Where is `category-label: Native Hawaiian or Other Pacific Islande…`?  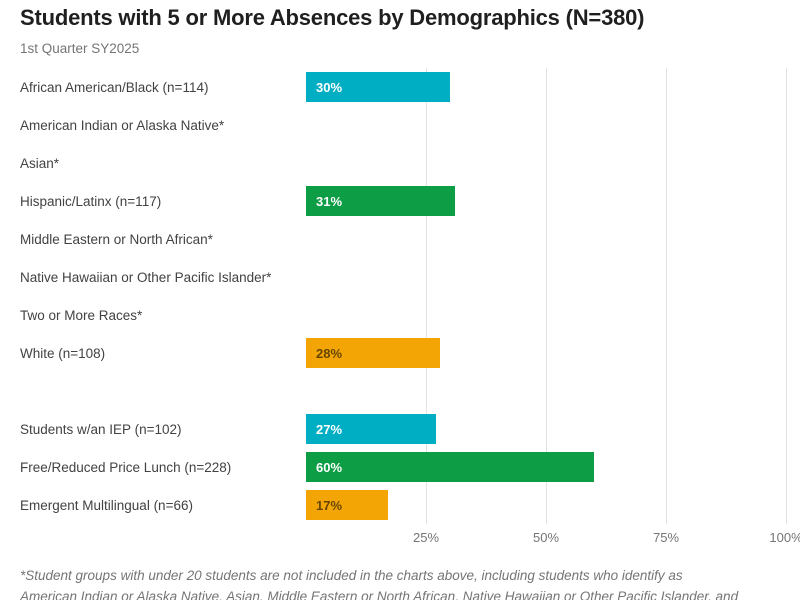 category-label: Native Hawaiian or Other Pacific Islande… is located at coordinates (146, 277).